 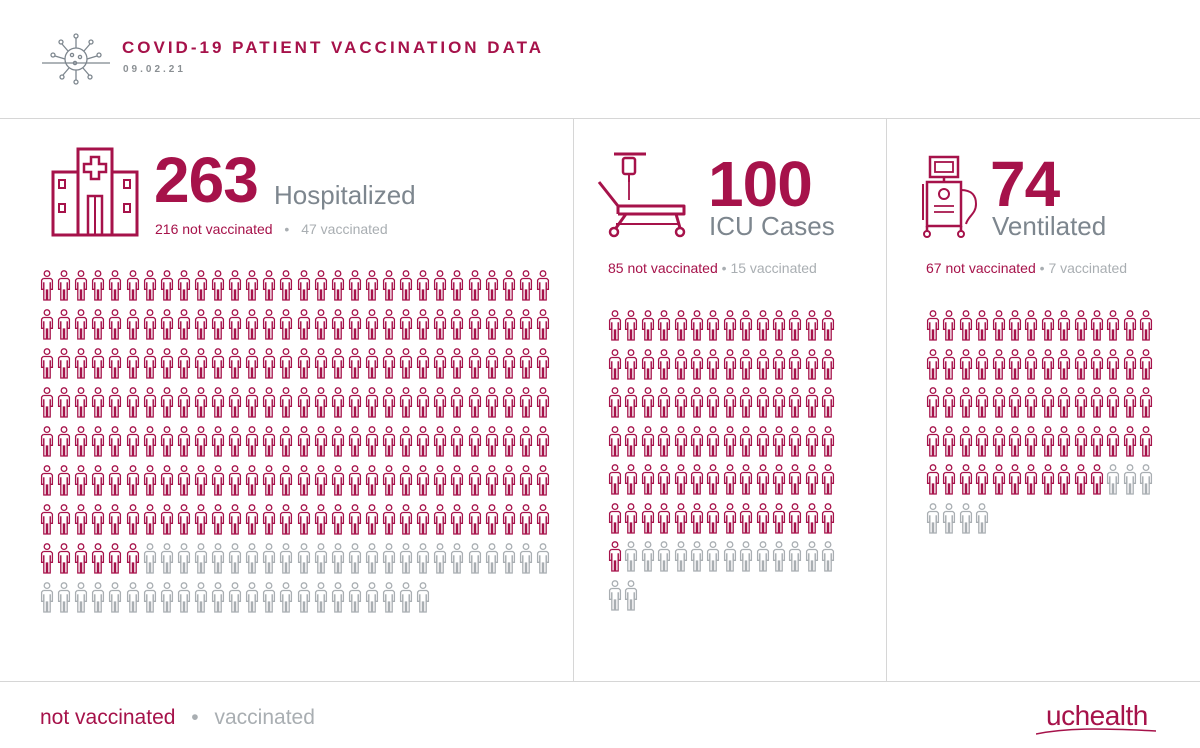 What do you see at coordinates (600, 681) in the screenshot?
I see `footer-divider` at bounding box center [600, 681].